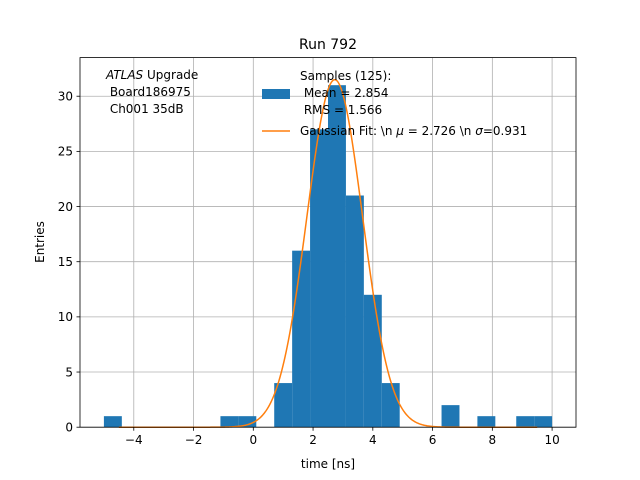  Describe the element at coordinates (134, 440) in the screenshot. I see `x-tick-label: −4` at that location.